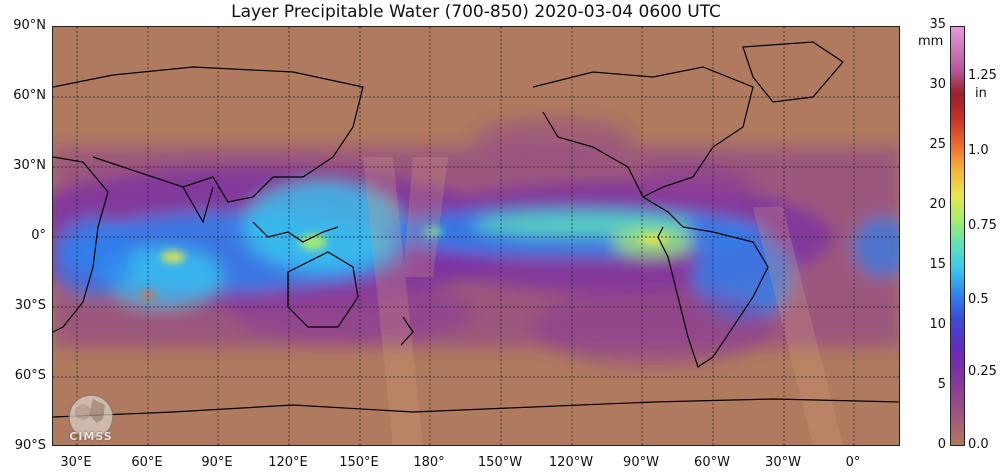 Image resolution: width=1008 pixels, height=472 pixels. Describe the element at coordinates (217, 462) in the screenshot. I see `lon-label-90e: 90°E` at that location.